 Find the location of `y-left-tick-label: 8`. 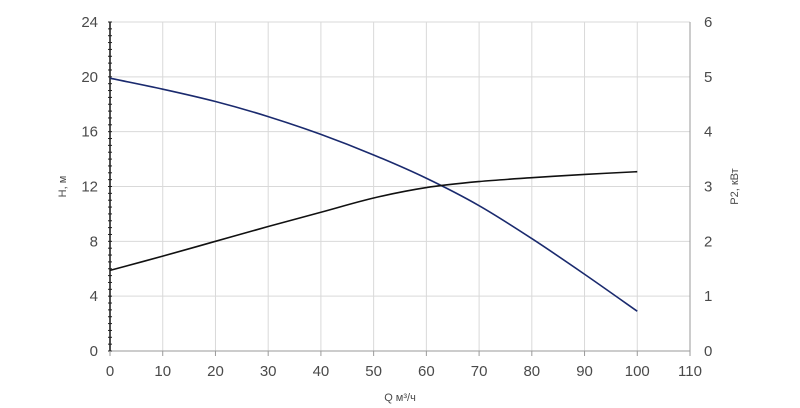

y-left-tick-label: 8 is located at coordinates (94, 241).